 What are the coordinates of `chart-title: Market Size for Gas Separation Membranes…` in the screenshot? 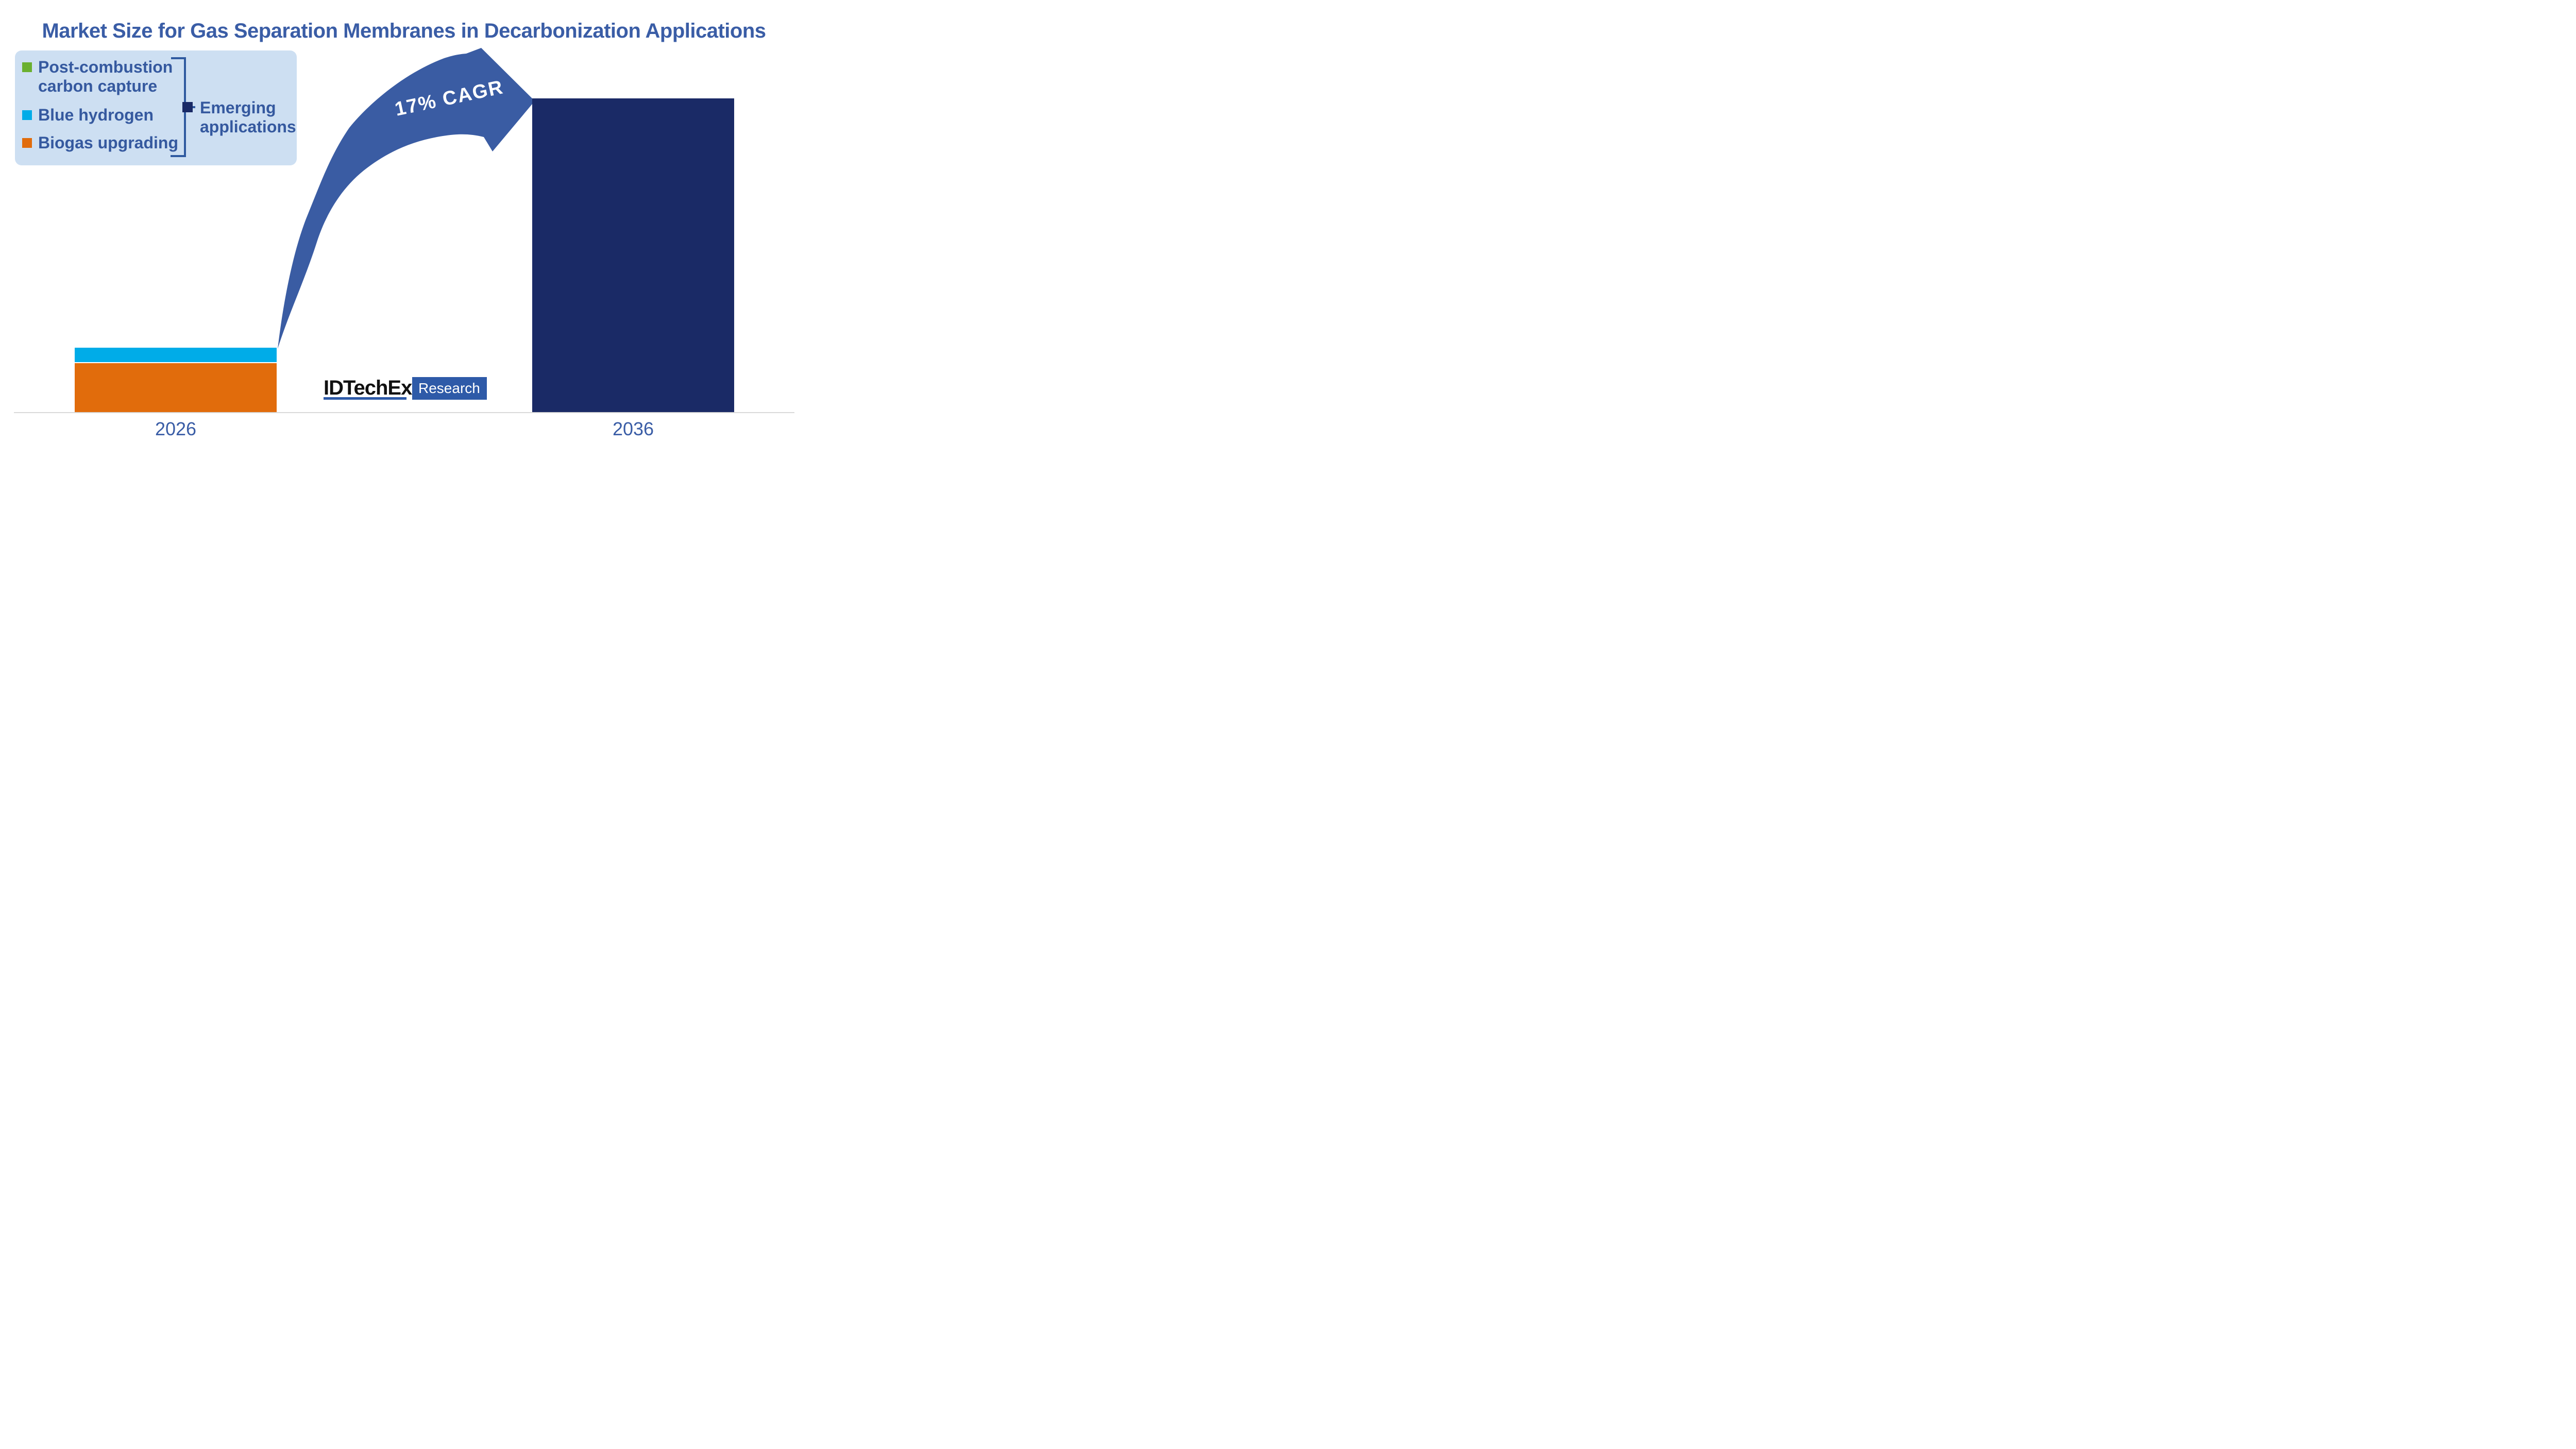 It's located at (404, 31).